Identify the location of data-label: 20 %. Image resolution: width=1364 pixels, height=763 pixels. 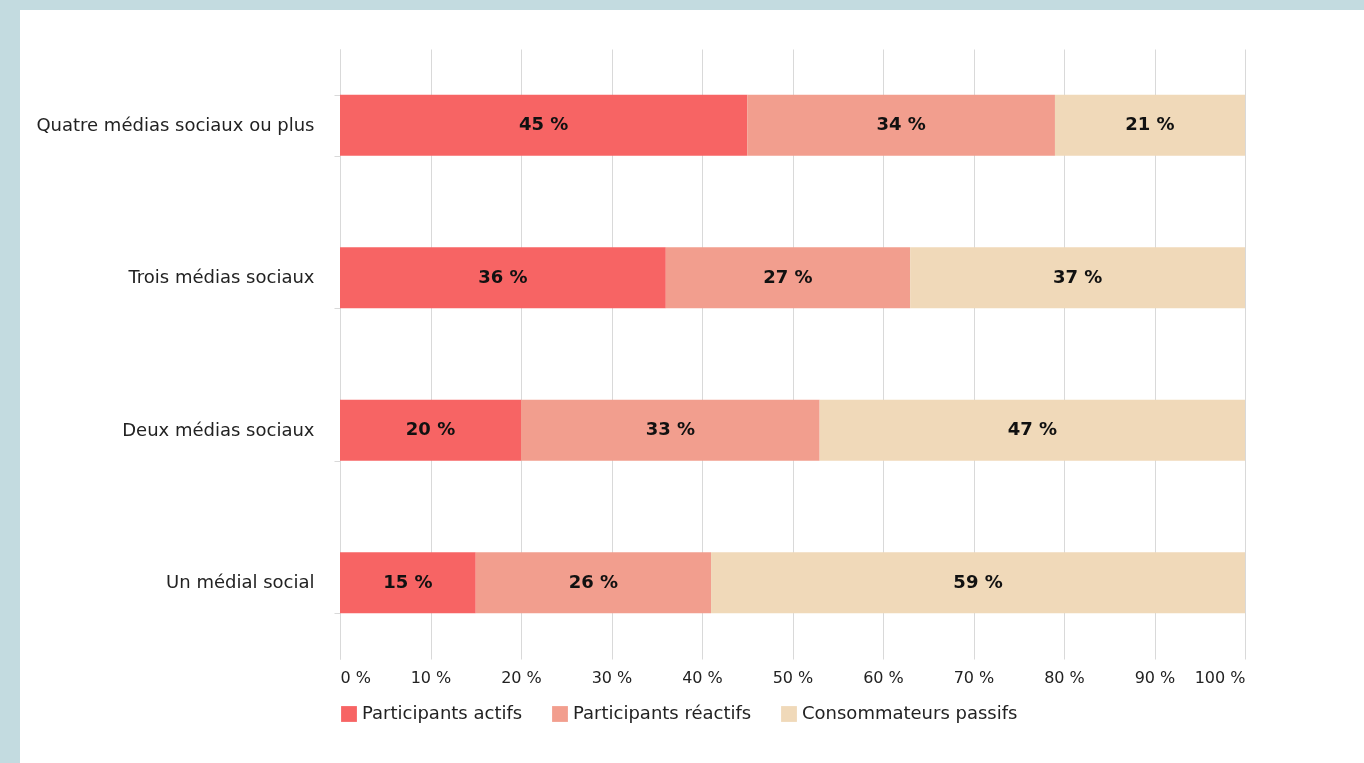
(430, 429).